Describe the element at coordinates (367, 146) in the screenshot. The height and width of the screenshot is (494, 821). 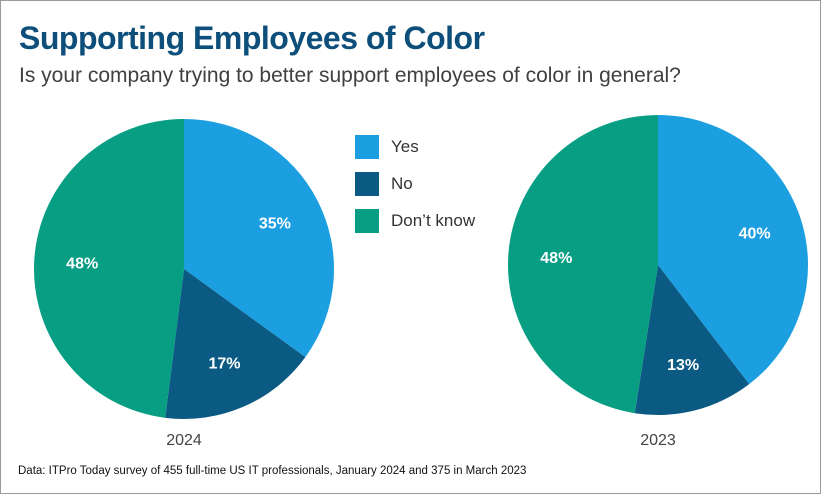
I see `legend-swatch-yes` at that location.